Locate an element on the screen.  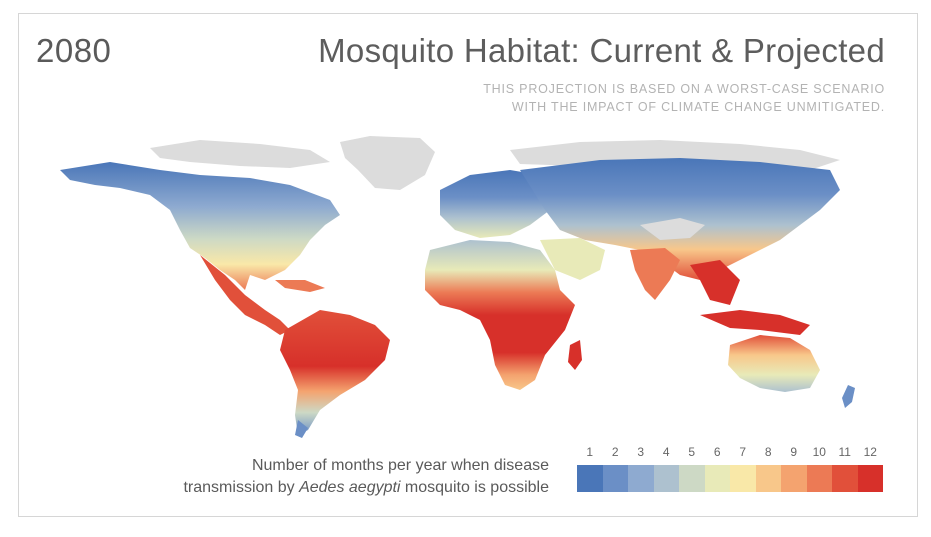
legend-label-3: 3 is located at coordinates (641, 452).